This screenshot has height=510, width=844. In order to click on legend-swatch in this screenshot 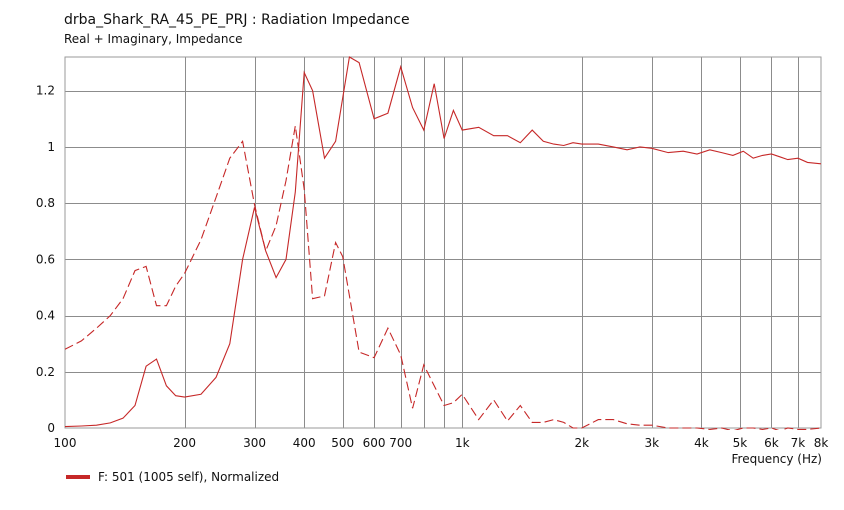, I will do `click(78, 477)`.